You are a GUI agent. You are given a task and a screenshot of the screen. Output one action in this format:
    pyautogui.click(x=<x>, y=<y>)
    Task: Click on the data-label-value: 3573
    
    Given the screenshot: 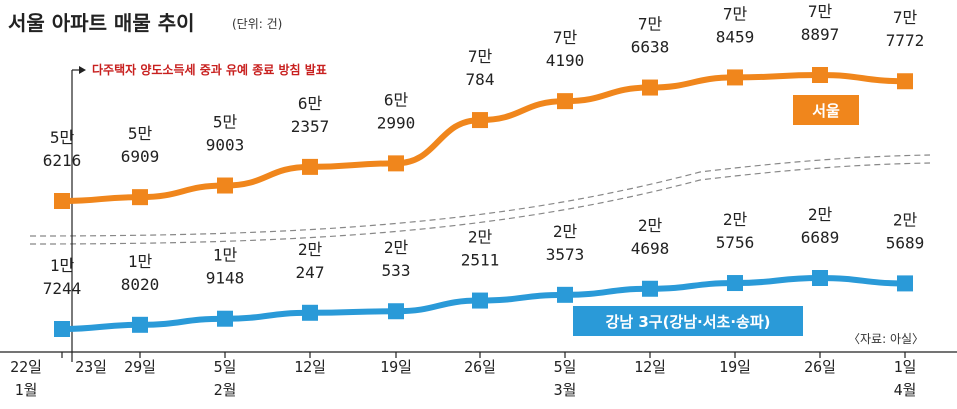 What is the action you would take?
    pyautogui.click(x=565, y=254)
    